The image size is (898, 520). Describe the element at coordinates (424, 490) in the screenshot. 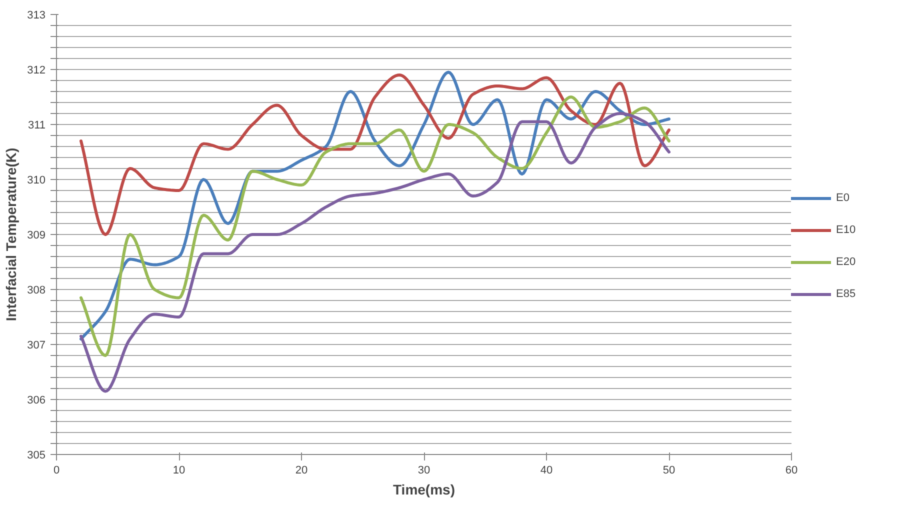

I see `x-axis-title: Time(ms)` at that location.